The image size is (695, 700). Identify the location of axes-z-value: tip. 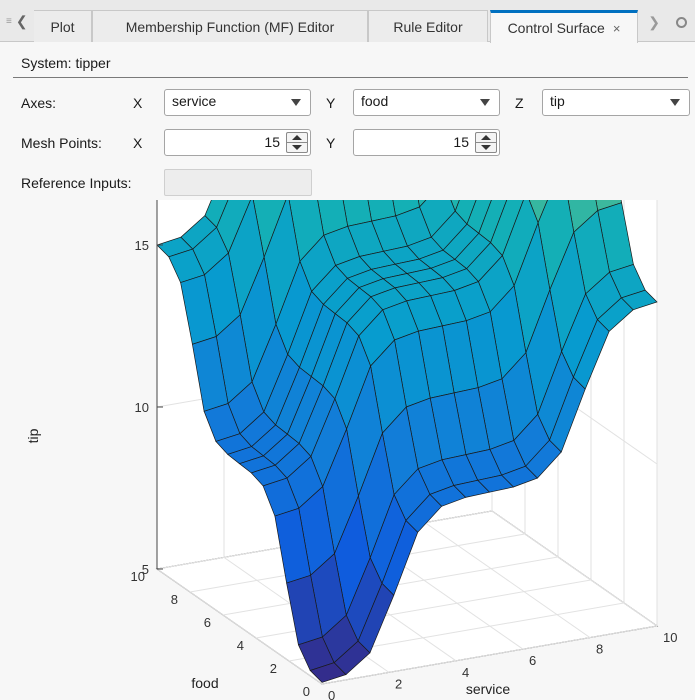
(557, 101).